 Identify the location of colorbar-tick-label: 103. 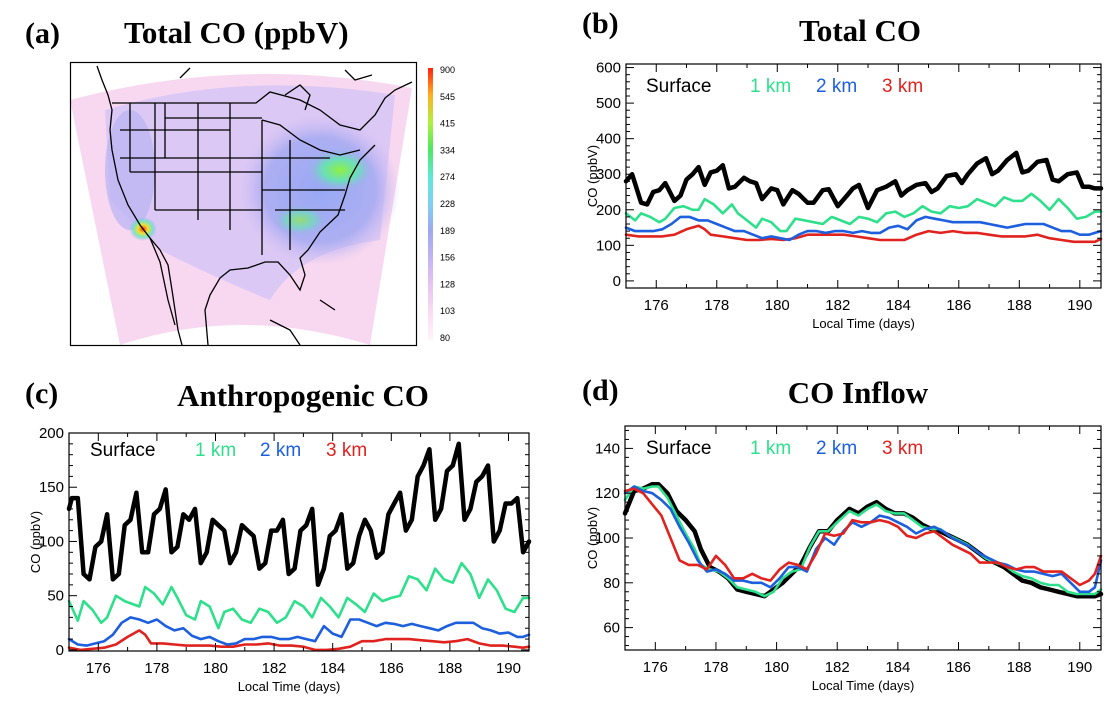
(447, 311).